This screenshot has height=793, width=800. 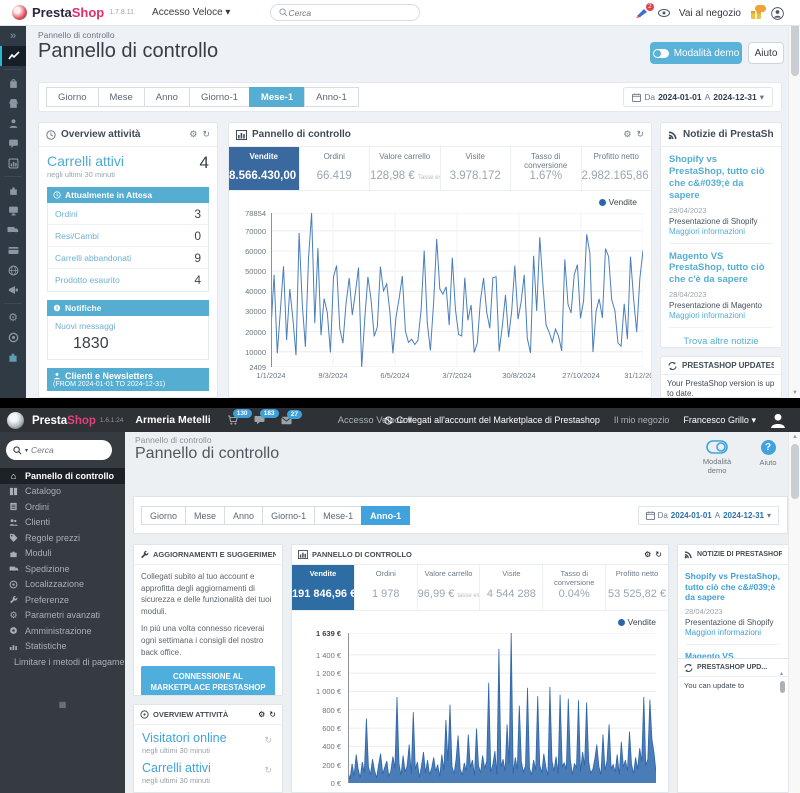 What do you see at coordinates (782, 677) in the screenshot?
I see `card-scrollbar: ▲` at bounding box center [782, 677].